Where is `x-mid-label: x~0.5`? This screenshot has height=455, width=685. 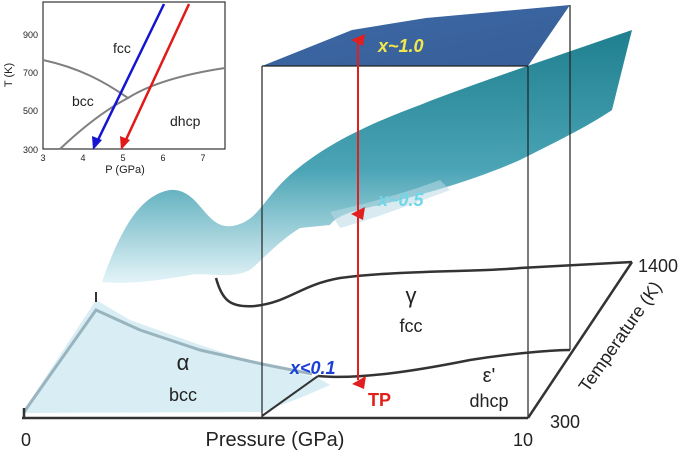
x-mid-label: x~0.5 is located at coordinates (401, 200).